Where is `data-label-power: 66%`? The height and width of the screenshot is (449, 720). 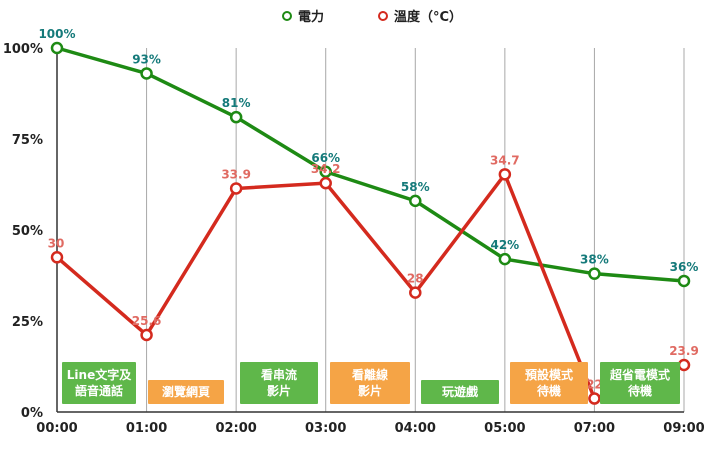 data-label-power: 66% is located at coordinates (325, 158).